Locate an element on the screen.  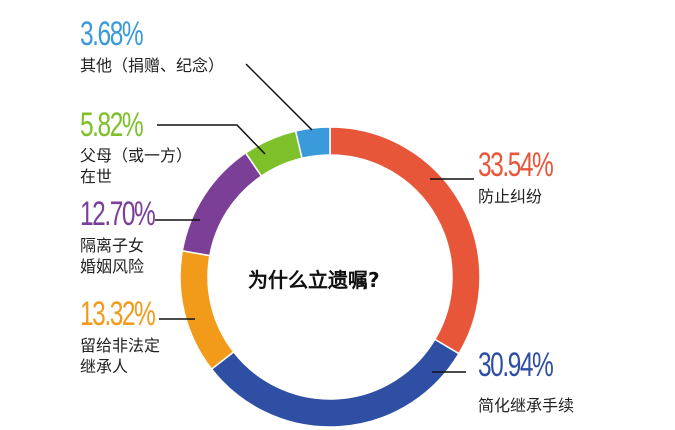
pct-dispute: 33.54% is located at coordinates (516, 165).